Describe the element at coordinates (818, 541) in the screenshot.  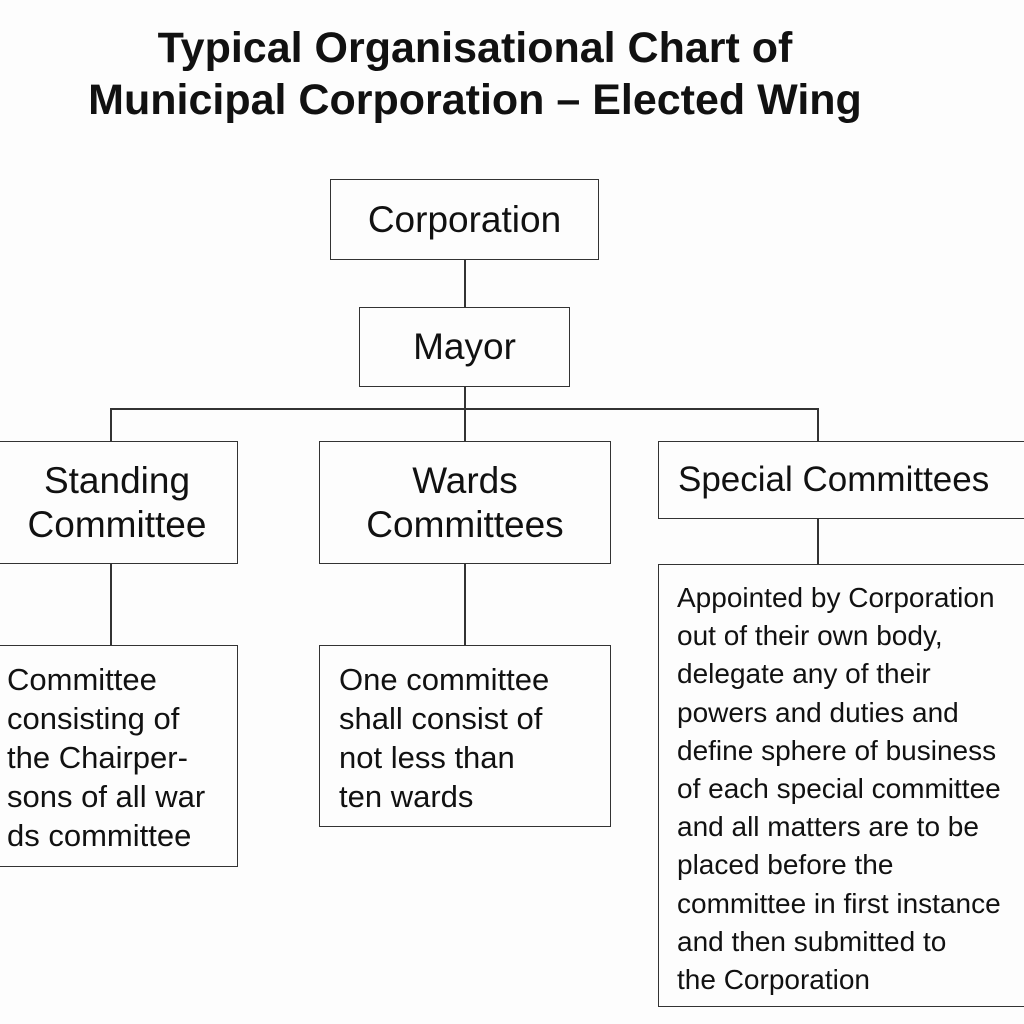
I see `connector-special-description` at that location.